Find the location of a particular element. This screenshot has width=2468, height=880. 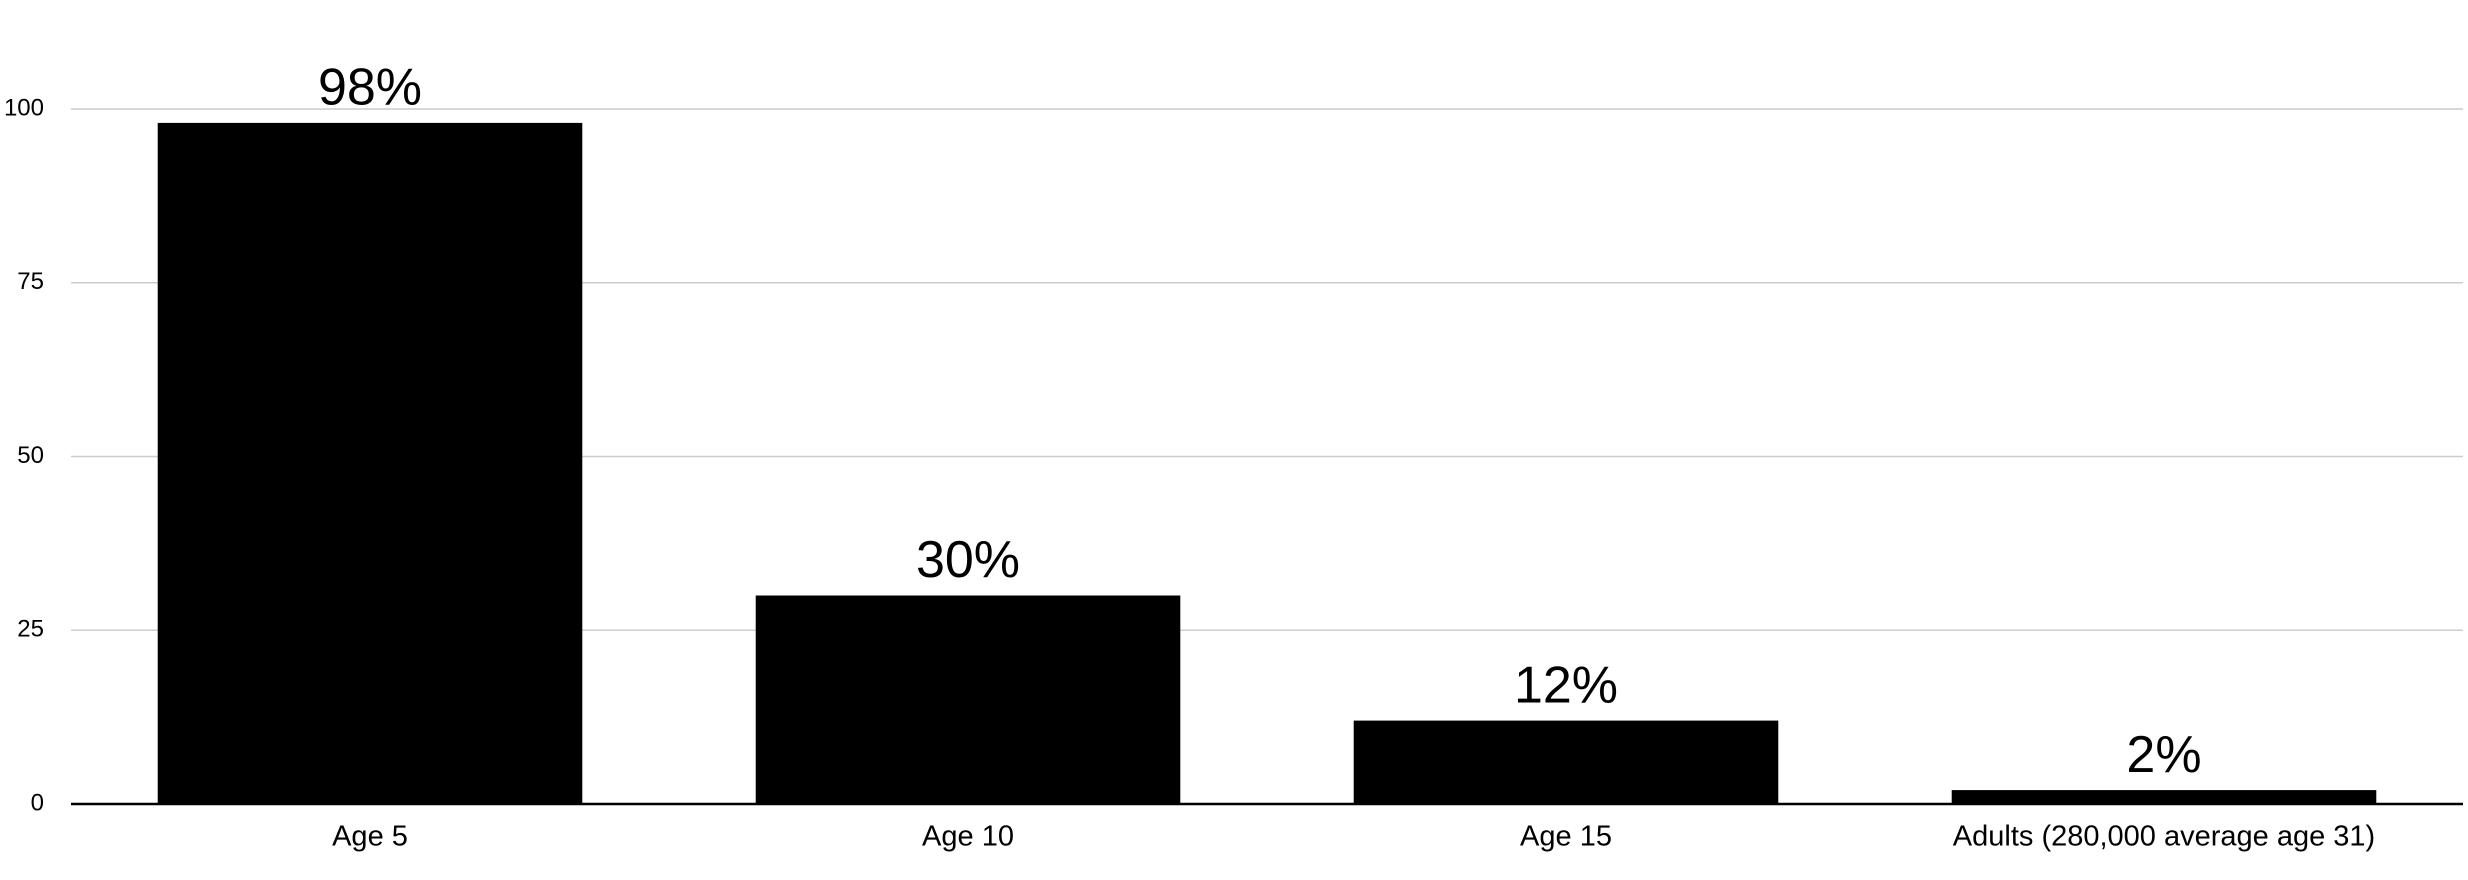

y-tick-label: 50 is located at coordinates (30, 455).